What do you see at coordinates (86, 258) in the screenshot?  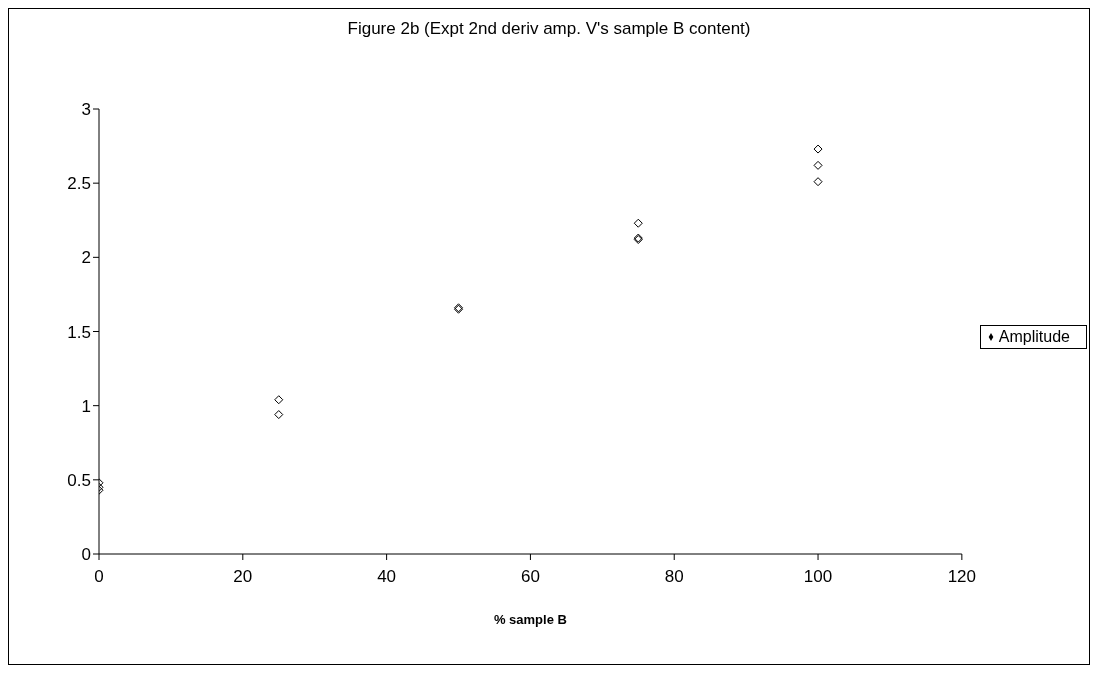 I see `y-tick-label: 2` at bounding box center [86, 258].